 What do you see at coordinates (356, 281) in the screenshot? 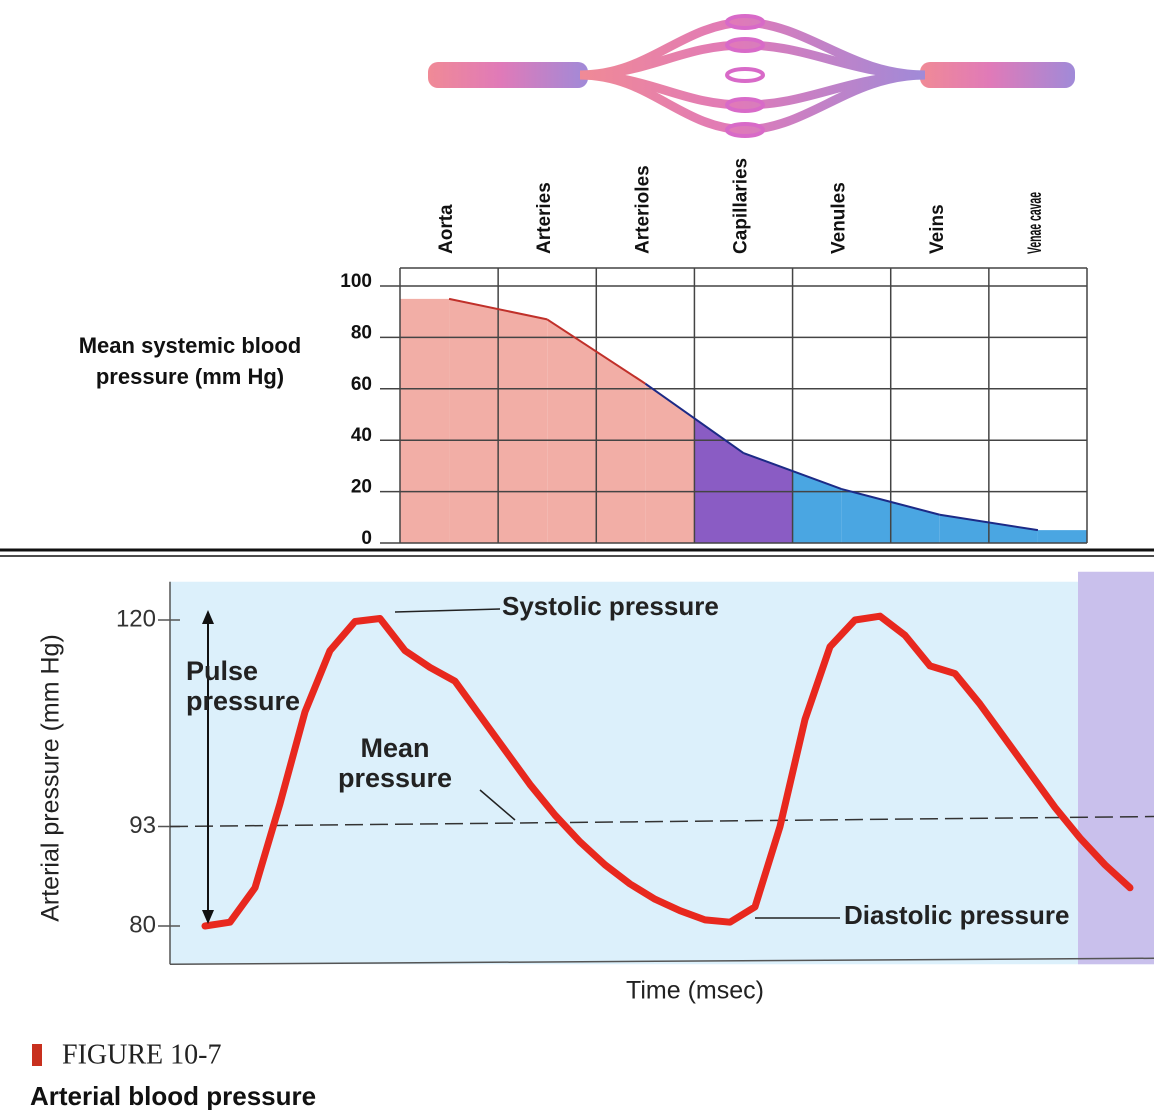
I see `y-tick-label: 100` at bounding box center [356, 281].